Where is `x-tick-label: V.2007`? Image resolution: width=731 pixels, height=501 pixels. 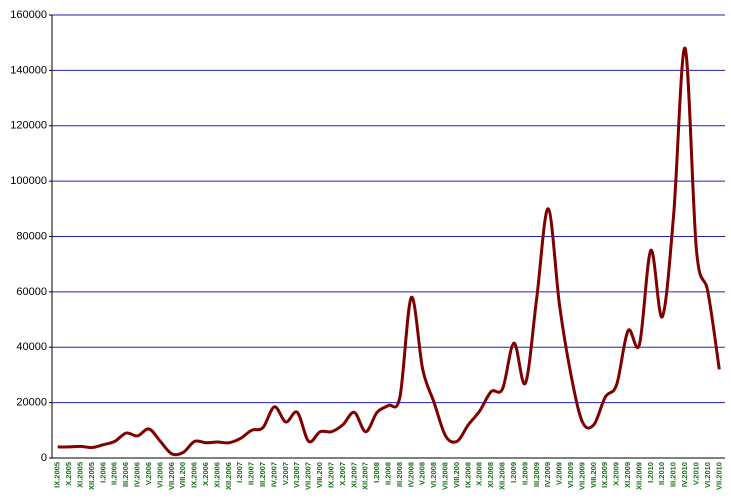 x-tick-label: V.2007 is located at coordinates (285, 473).